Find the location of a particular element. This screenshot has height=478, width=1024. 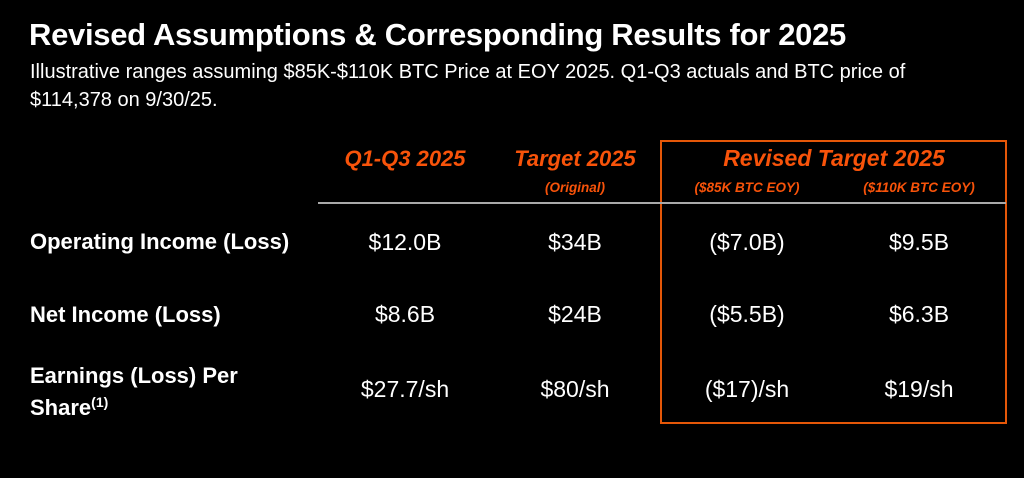

column-subheader-85k-btc-eoy: ($85K BTC EOY) is located at coordinates (747, 187).